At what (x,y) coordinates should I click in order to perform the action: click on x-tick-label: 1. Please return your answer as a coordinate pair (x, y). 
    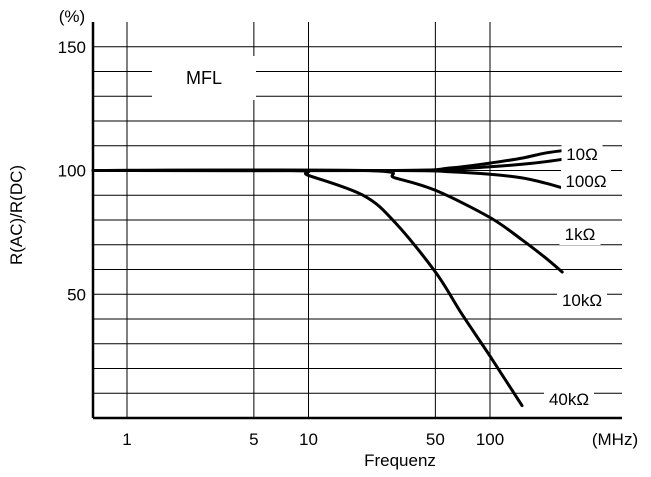
    Looking at the image, I should click on (126, 439).